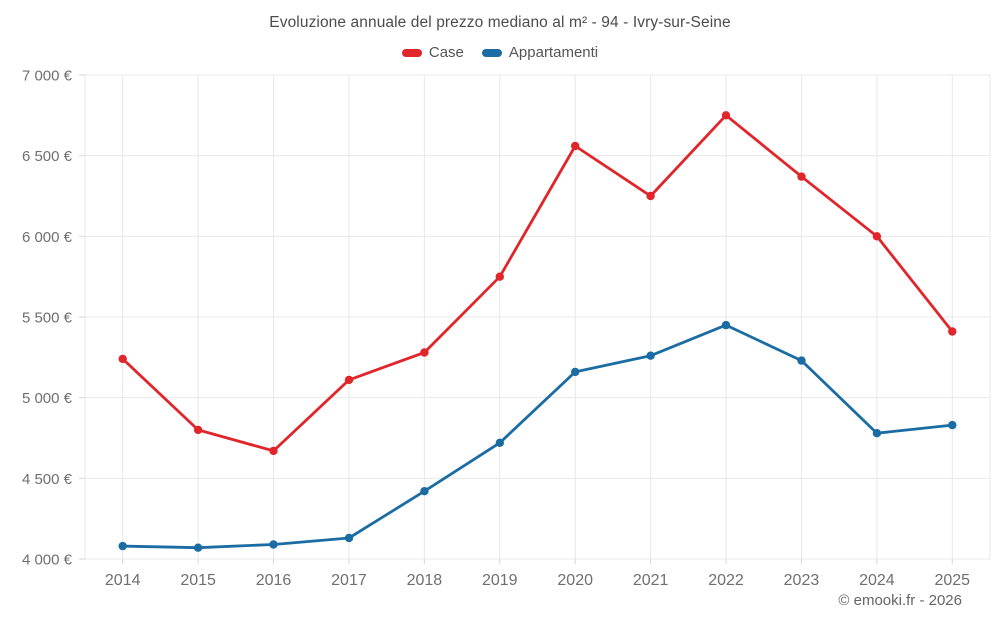 This screenshot has height=625, width=1000. I want to click on appartamenti-point-2023, so click(801, 360).